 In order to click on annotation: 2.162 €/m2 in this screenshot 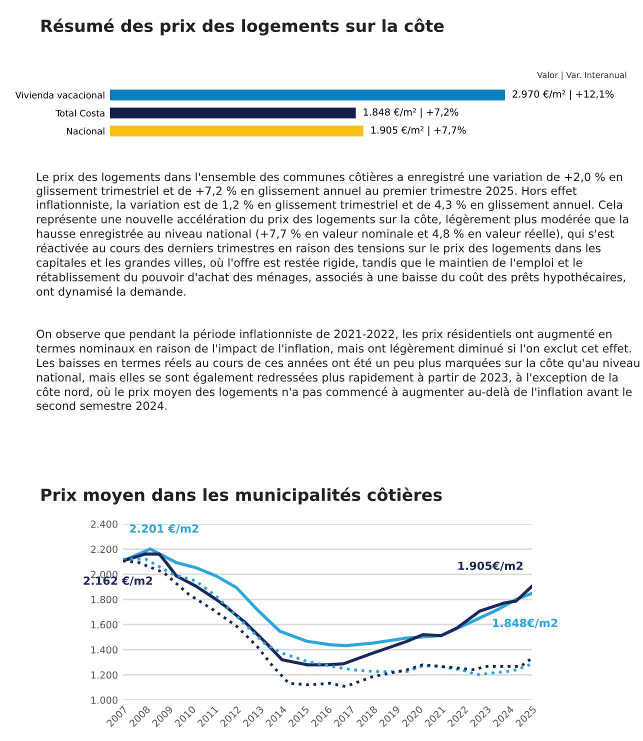, I will do `click(118, 581)`.